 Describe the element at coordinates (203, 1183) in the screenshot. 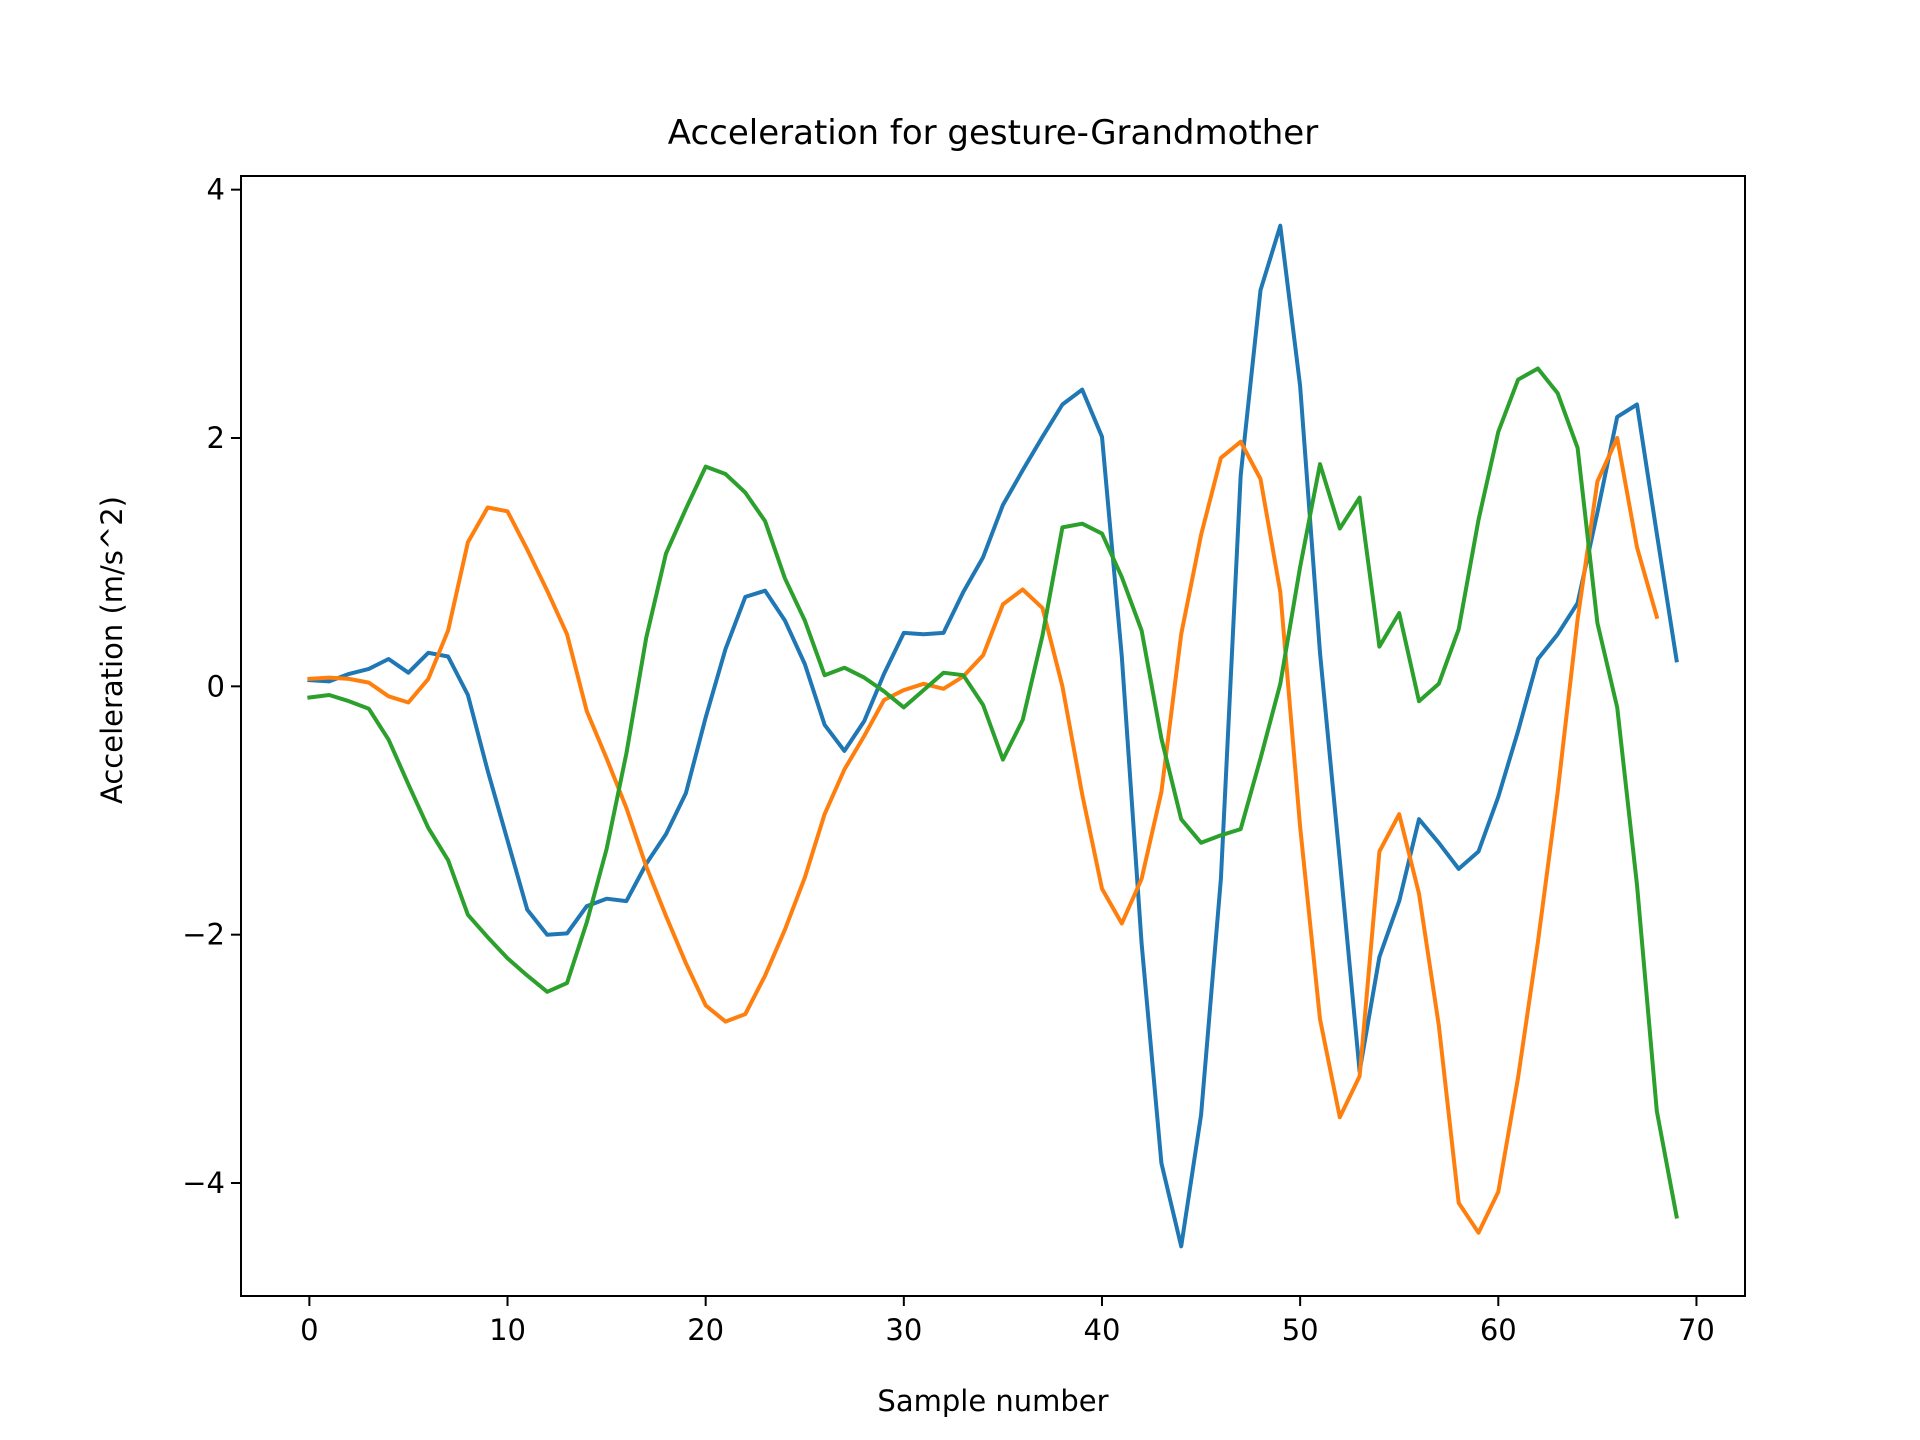

I see `y-tick-label: −4` at that location.